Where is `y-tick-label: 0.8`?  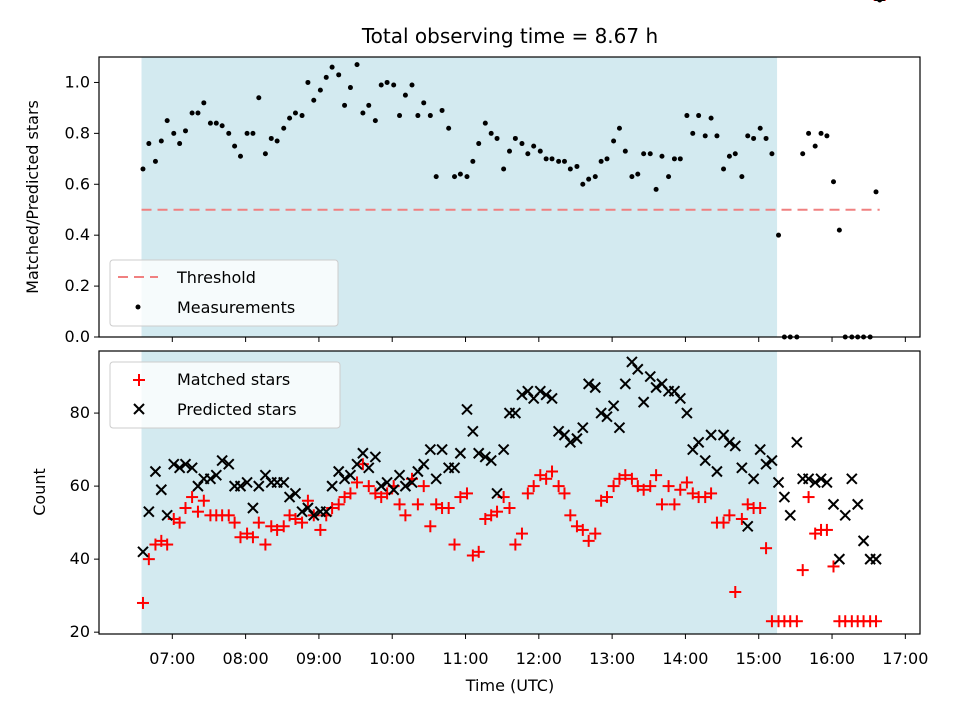
y-tick-label: 0.8 is located at coordinates (77, 132).